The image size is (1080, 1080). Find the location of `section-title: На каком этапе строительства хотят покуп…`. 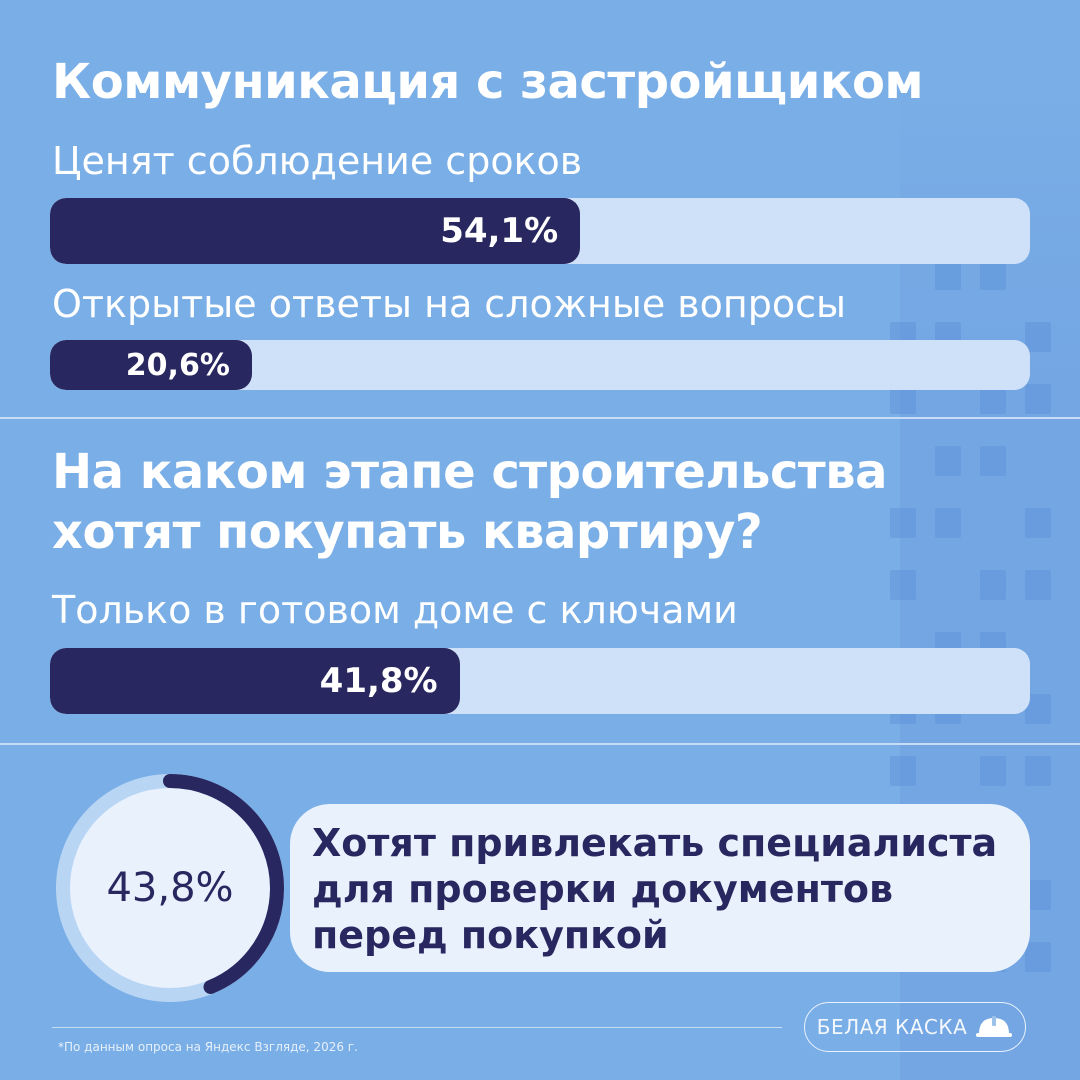

section-title: На каком этапе строительства хотят покуп… is located at coordinates (470, 502).